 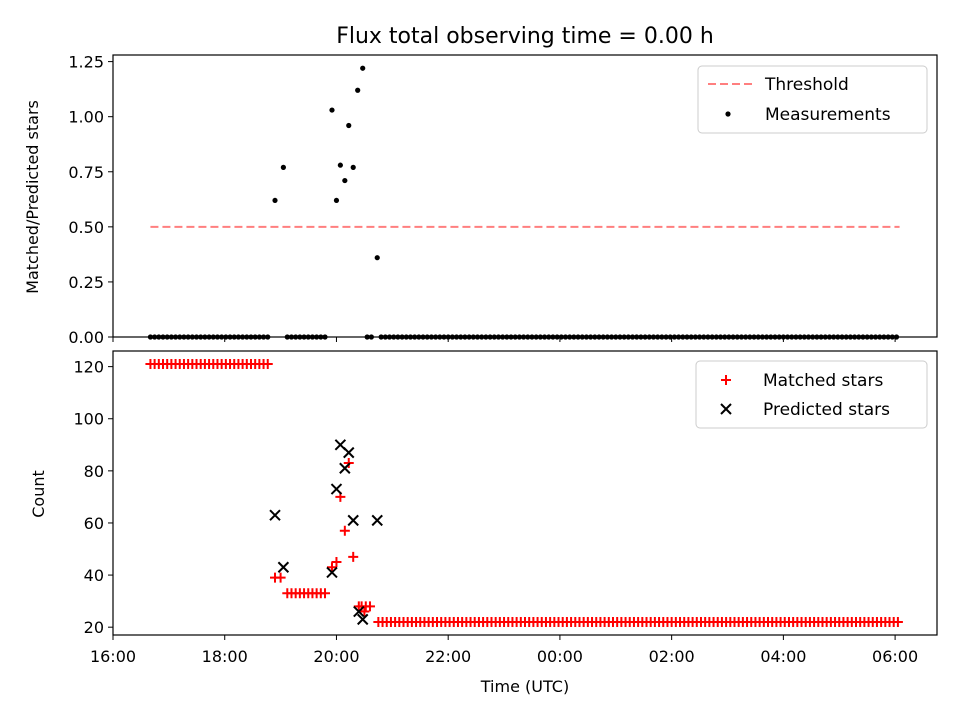 What do you see at coordinates (524, 686) in the screenshot?
I see `time-x-axis-label: Time (UTC)` at bounding box center [524, 686].